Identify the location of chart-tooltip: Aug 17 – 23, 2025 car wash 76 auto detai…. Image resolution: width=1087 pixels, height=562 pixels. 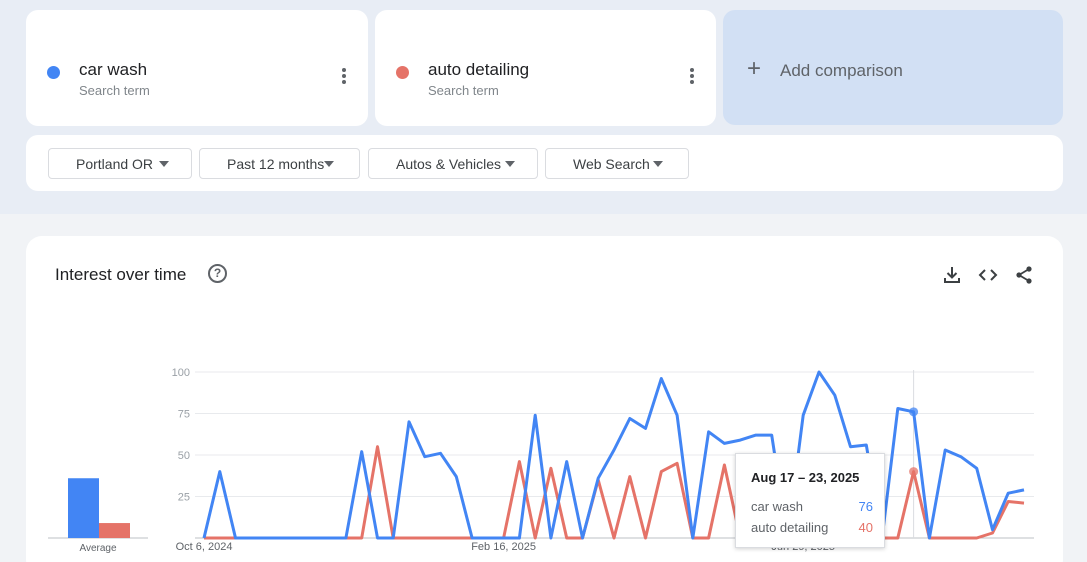
(810, 500).